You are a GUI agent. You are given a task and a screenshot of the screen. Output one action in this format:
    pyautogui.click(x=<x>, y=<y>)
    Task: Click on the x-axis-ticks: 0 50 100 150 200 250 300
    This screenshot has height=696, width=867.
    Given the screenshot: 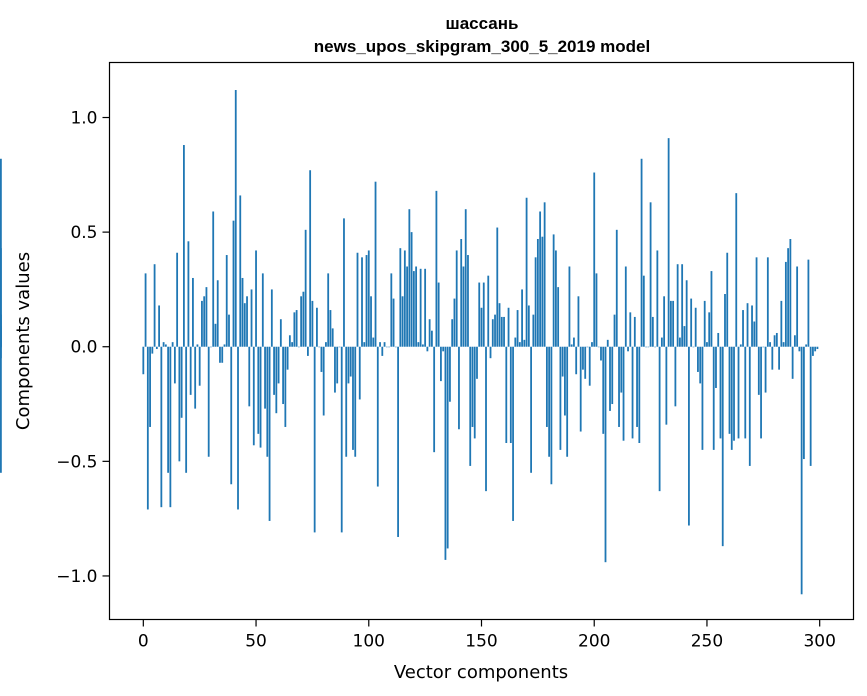 What is the action you would take?
    pyautogui.click(x=487, y=635)
    